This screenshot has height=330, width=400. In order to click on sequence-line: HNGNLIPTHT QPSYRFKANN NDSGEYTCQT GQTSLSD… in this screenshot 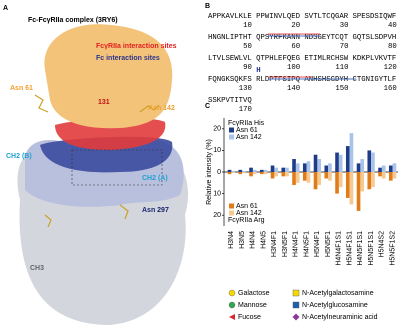, I will do `click(302, 38)`.